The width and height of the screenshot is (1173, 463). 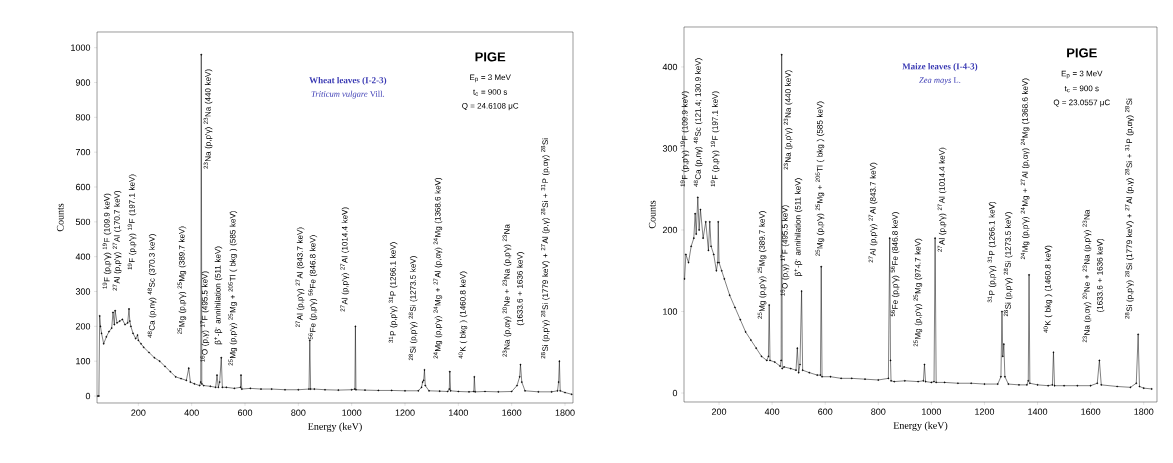 What do you see at coordinates (348, 81) in the screenshot?
I see `text: Wheat leaves (I-2-3)` at bounding box center [348, 81].